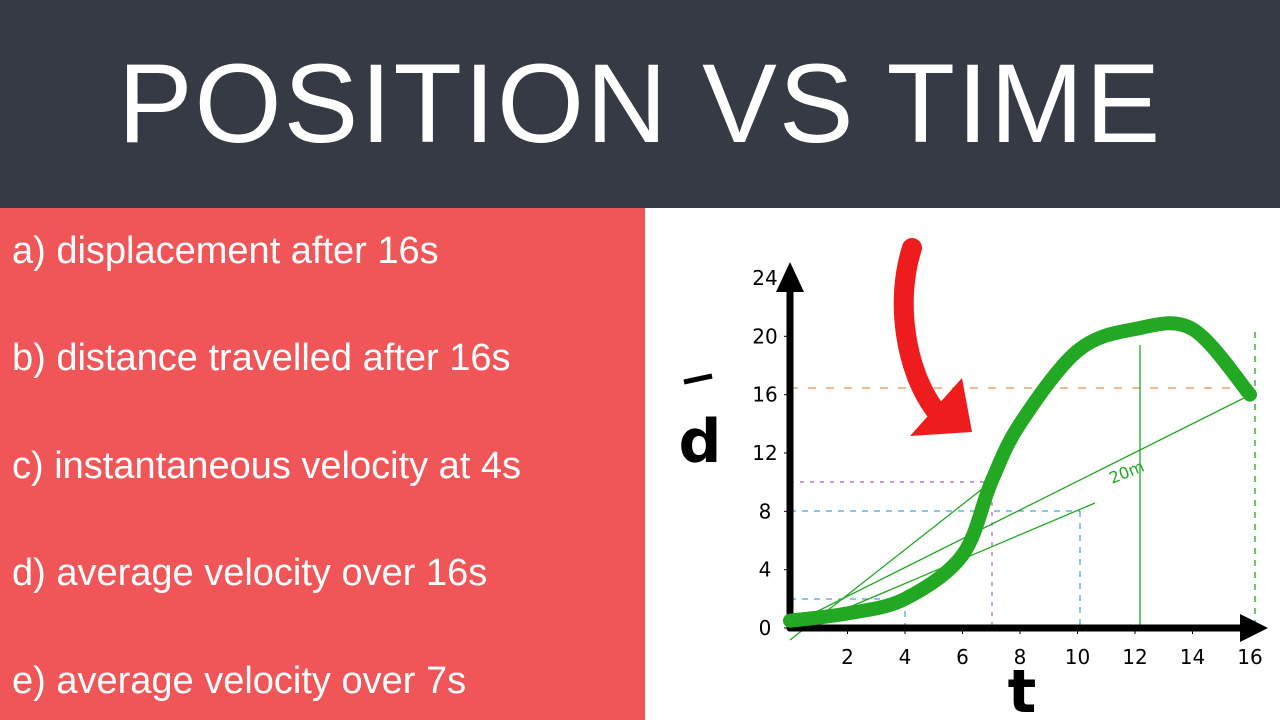  What do you see at coordinates (847, 657) in the screenshot?
I see `x-tick-label: 2` at bounding box center [847, 657].